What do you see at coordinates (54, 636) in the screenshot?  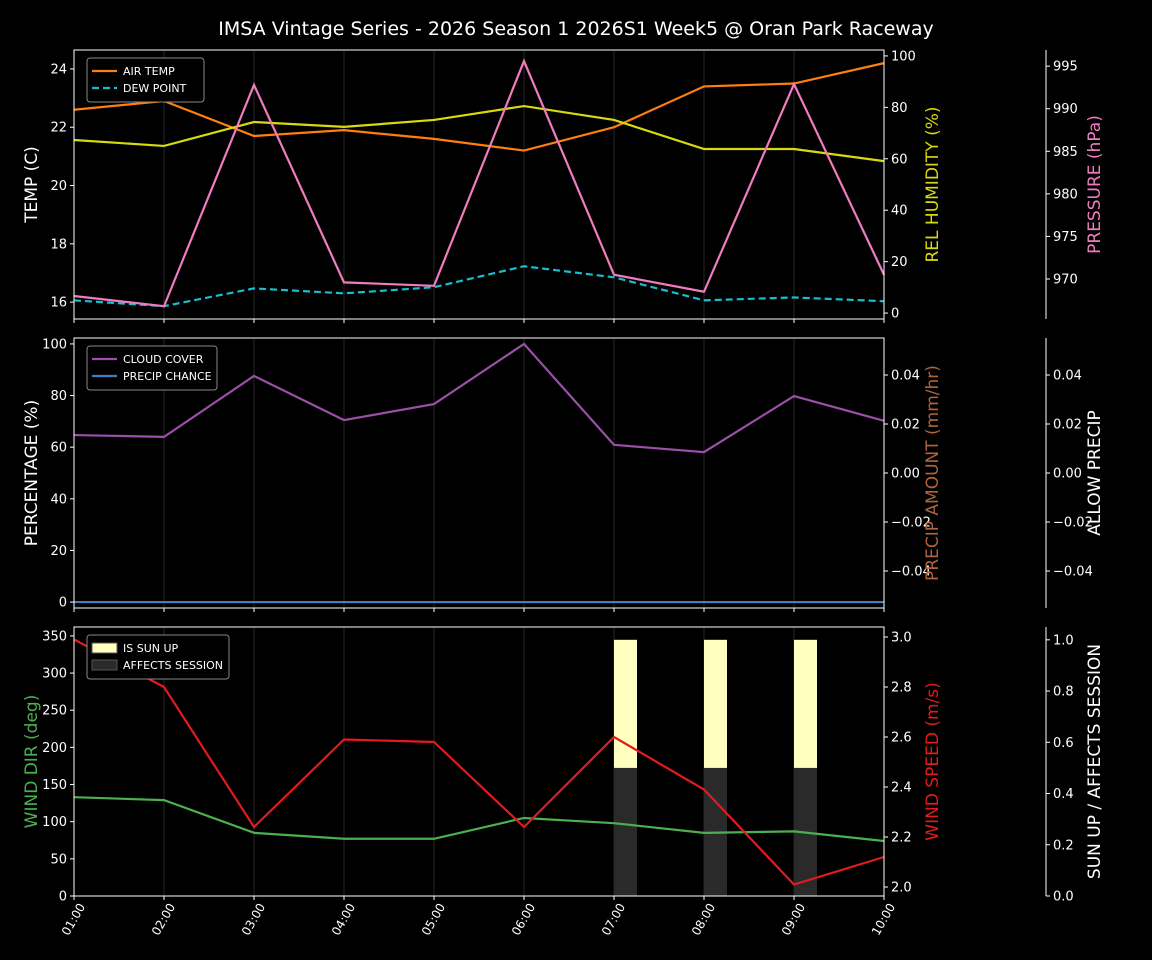 I see `y-tick-label: 350` at bounding box center [54, 636].